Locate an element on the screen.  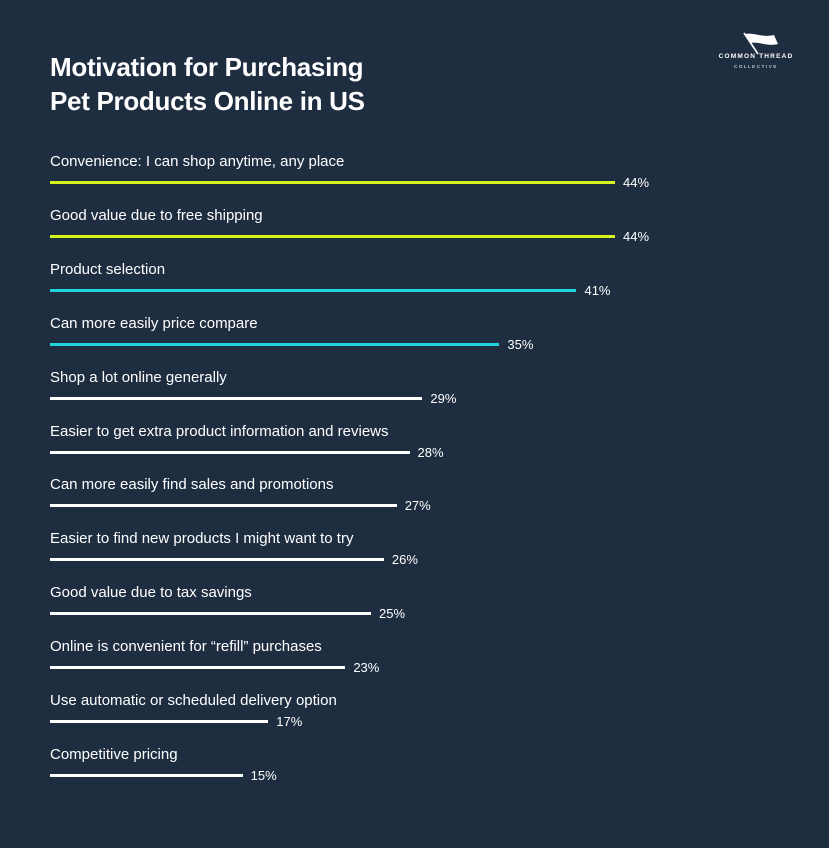
category-label: Good value due to free shipping is located at coordinates (156, 215).